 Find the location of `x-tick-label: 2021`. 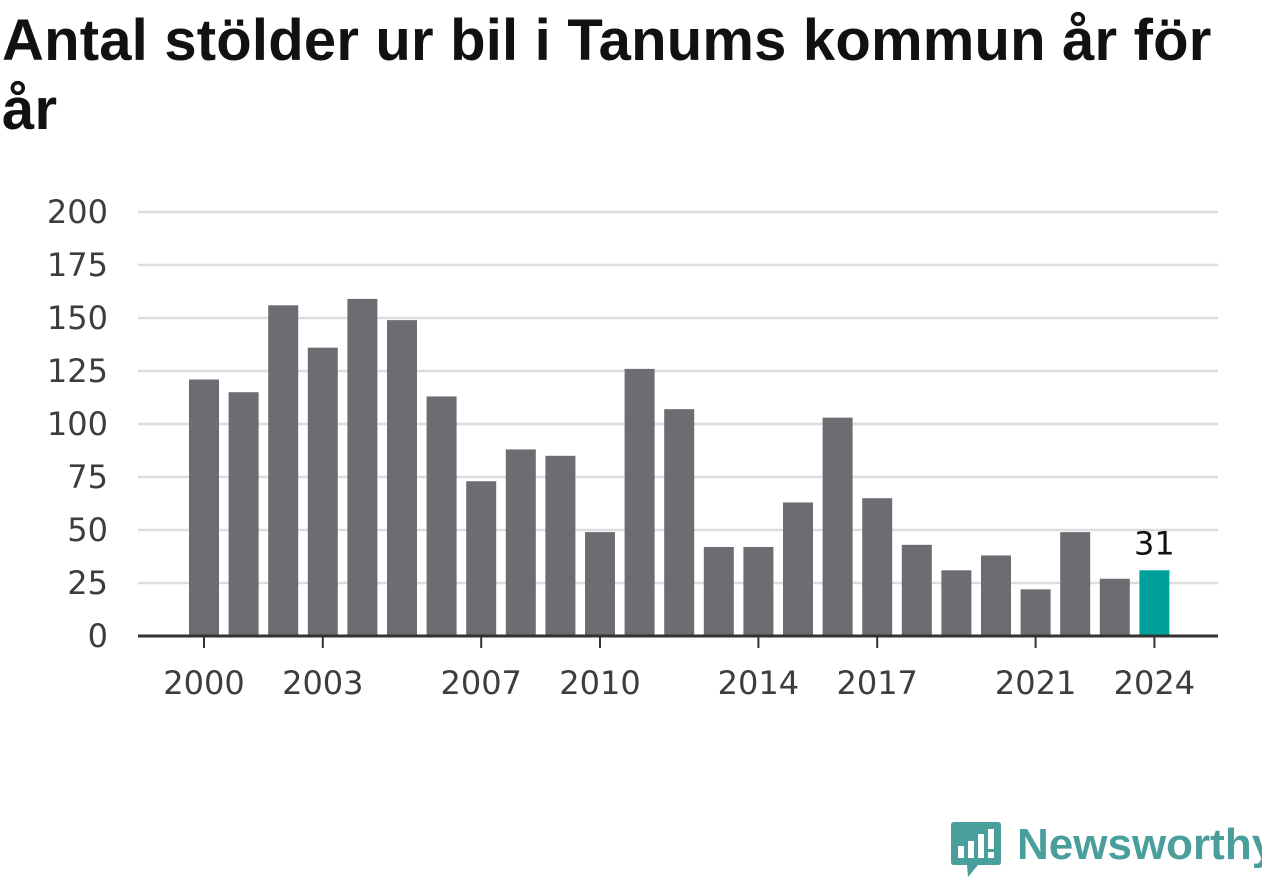

x-tick-label: 2021 is located at coordinates (1035, 683).